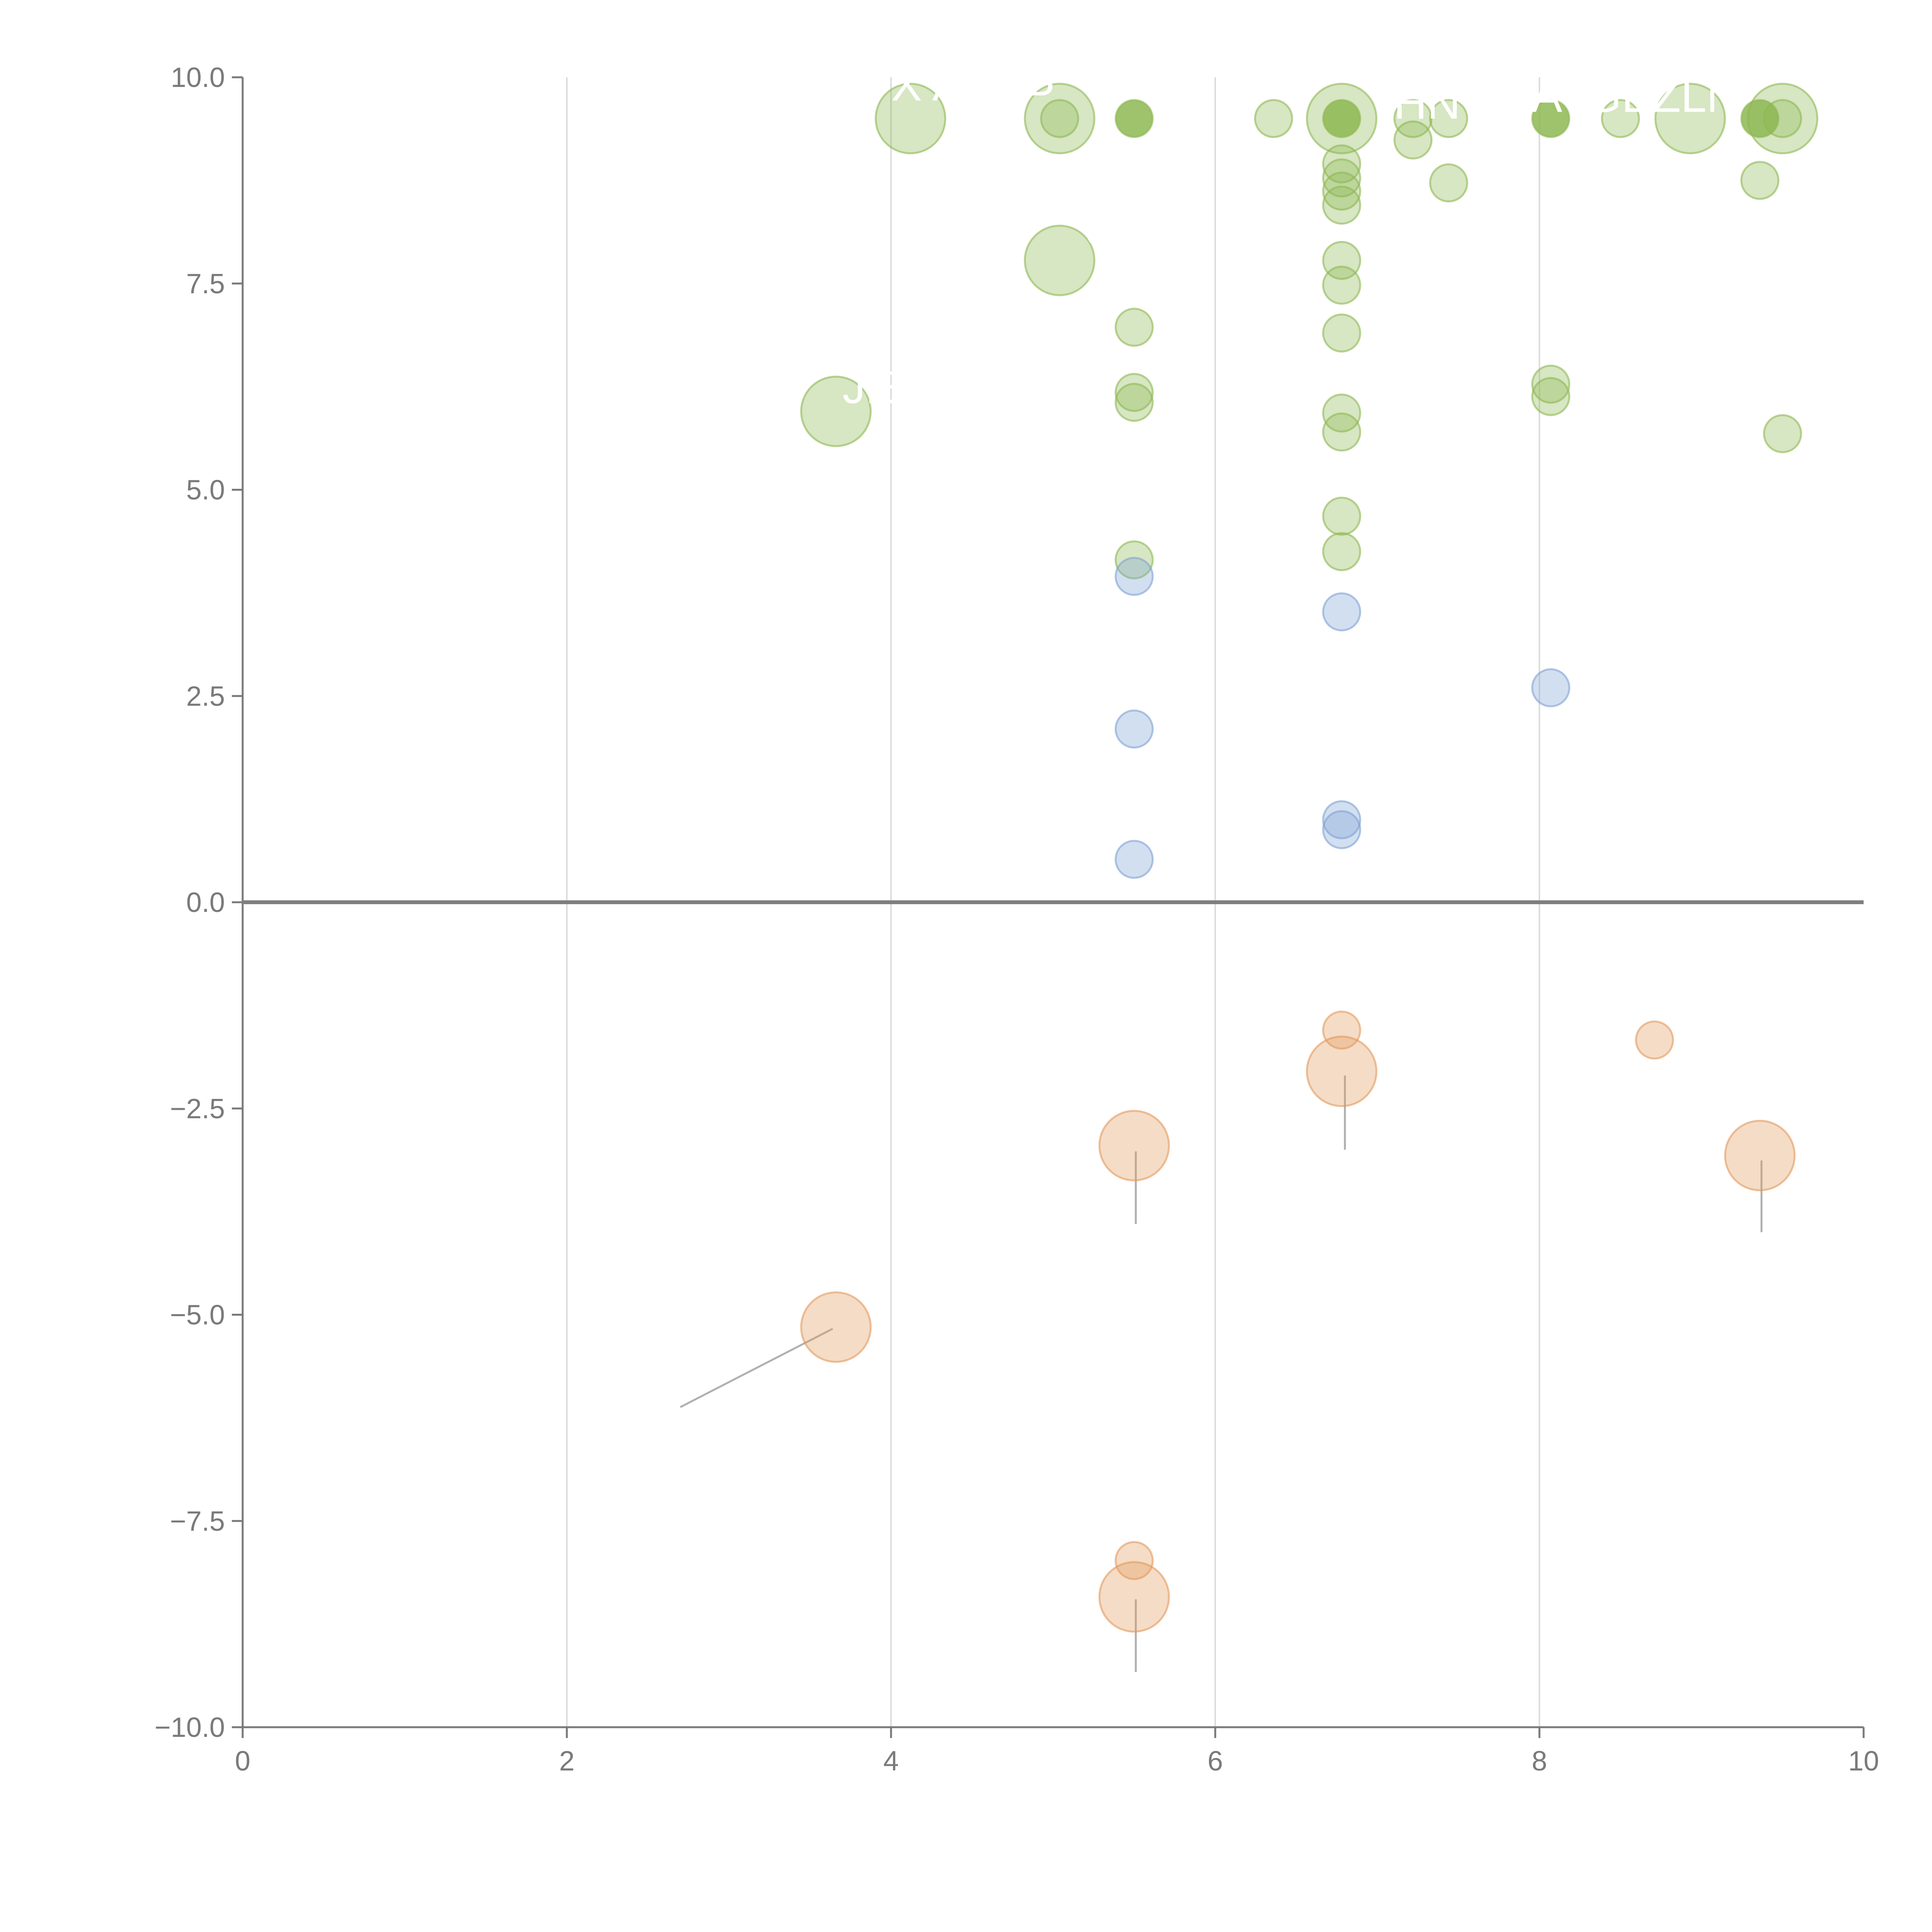 The width and height of the screenshot is (1932, 1932). I want to click on point-label: S, so click(1100, 230).